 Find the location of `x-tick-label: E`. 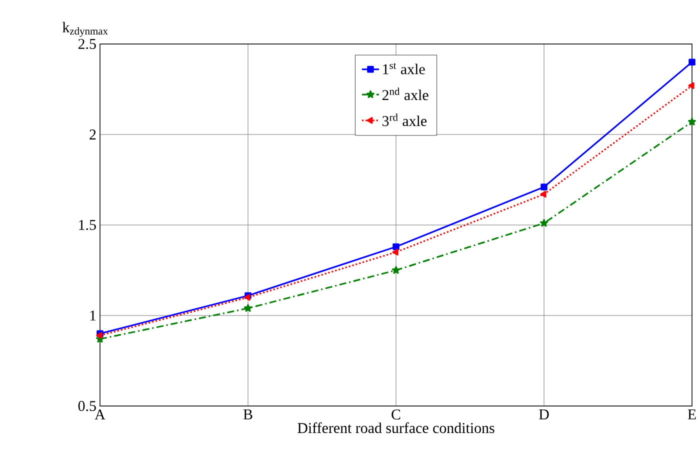

x-tick-label: E is located at coordinates (692, 415).